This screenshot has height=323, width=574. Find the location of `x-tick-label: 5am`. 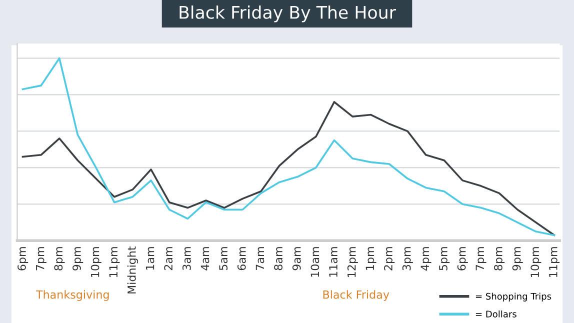

x-tick-label: 5am is located at coordinates (223, 258).